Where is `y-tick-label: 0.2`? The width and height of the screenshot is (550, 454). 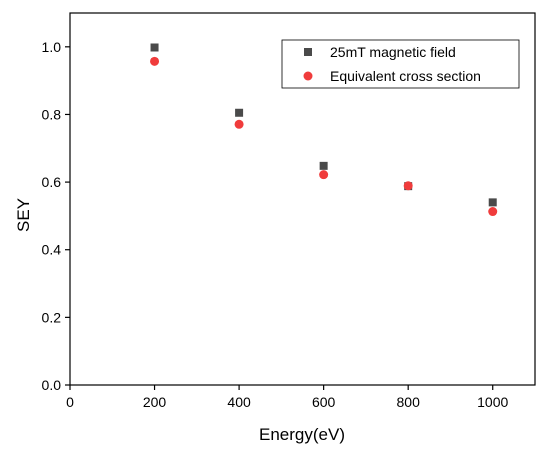 y-tick-label: 0.2 is located at coordinates (52, 317).